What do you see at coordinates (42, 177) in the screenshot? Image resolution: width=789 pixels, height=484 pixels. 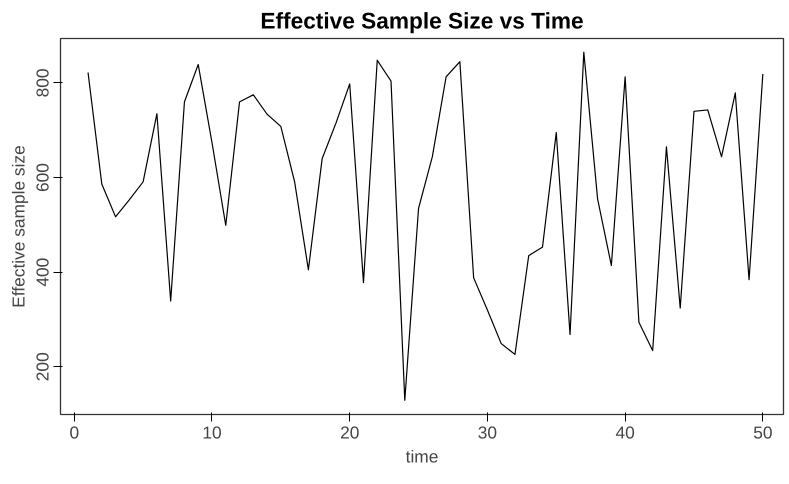 I see `y-tick-label: 600` at bounding box center [42, 177].